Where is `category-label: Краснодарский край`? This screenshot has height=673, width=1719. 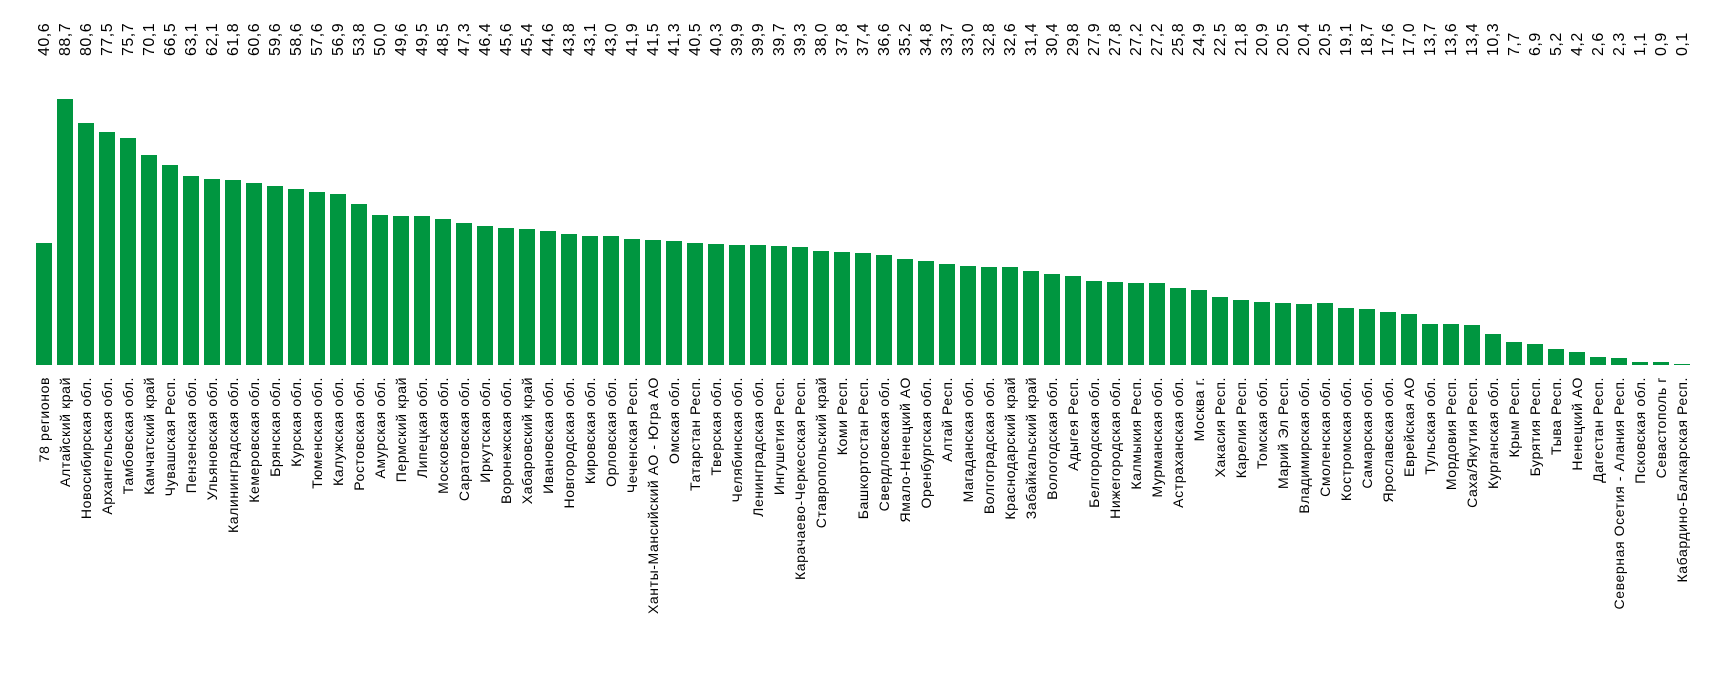 category-label: Краснодарский край is located at coordinates (1010, 448).